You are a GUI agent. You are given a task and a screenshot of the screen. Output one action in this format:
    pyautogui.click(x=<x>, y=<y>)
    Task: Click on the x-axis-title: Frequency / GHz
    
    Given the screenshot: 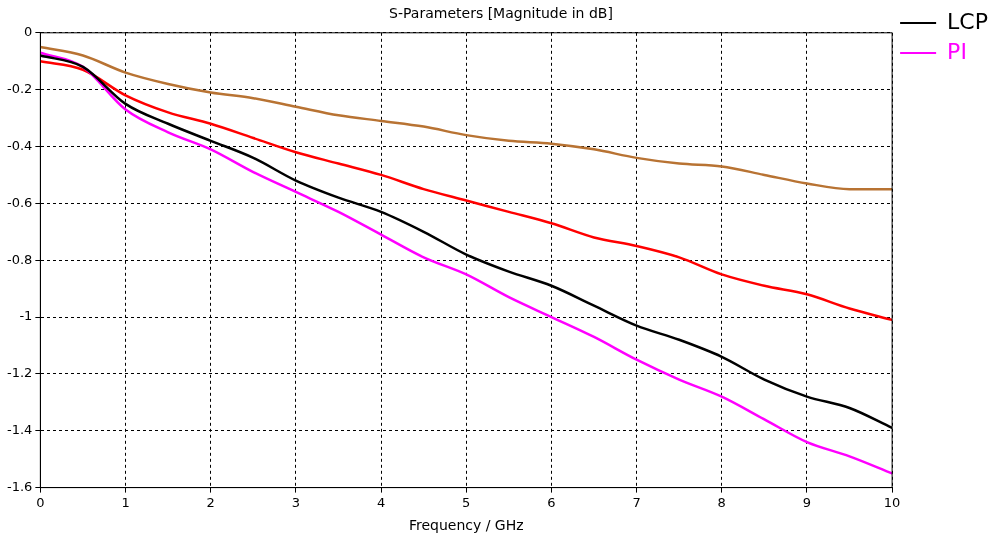 What is the action you would take?
    pyautogui.click(x=466, y=525)
    